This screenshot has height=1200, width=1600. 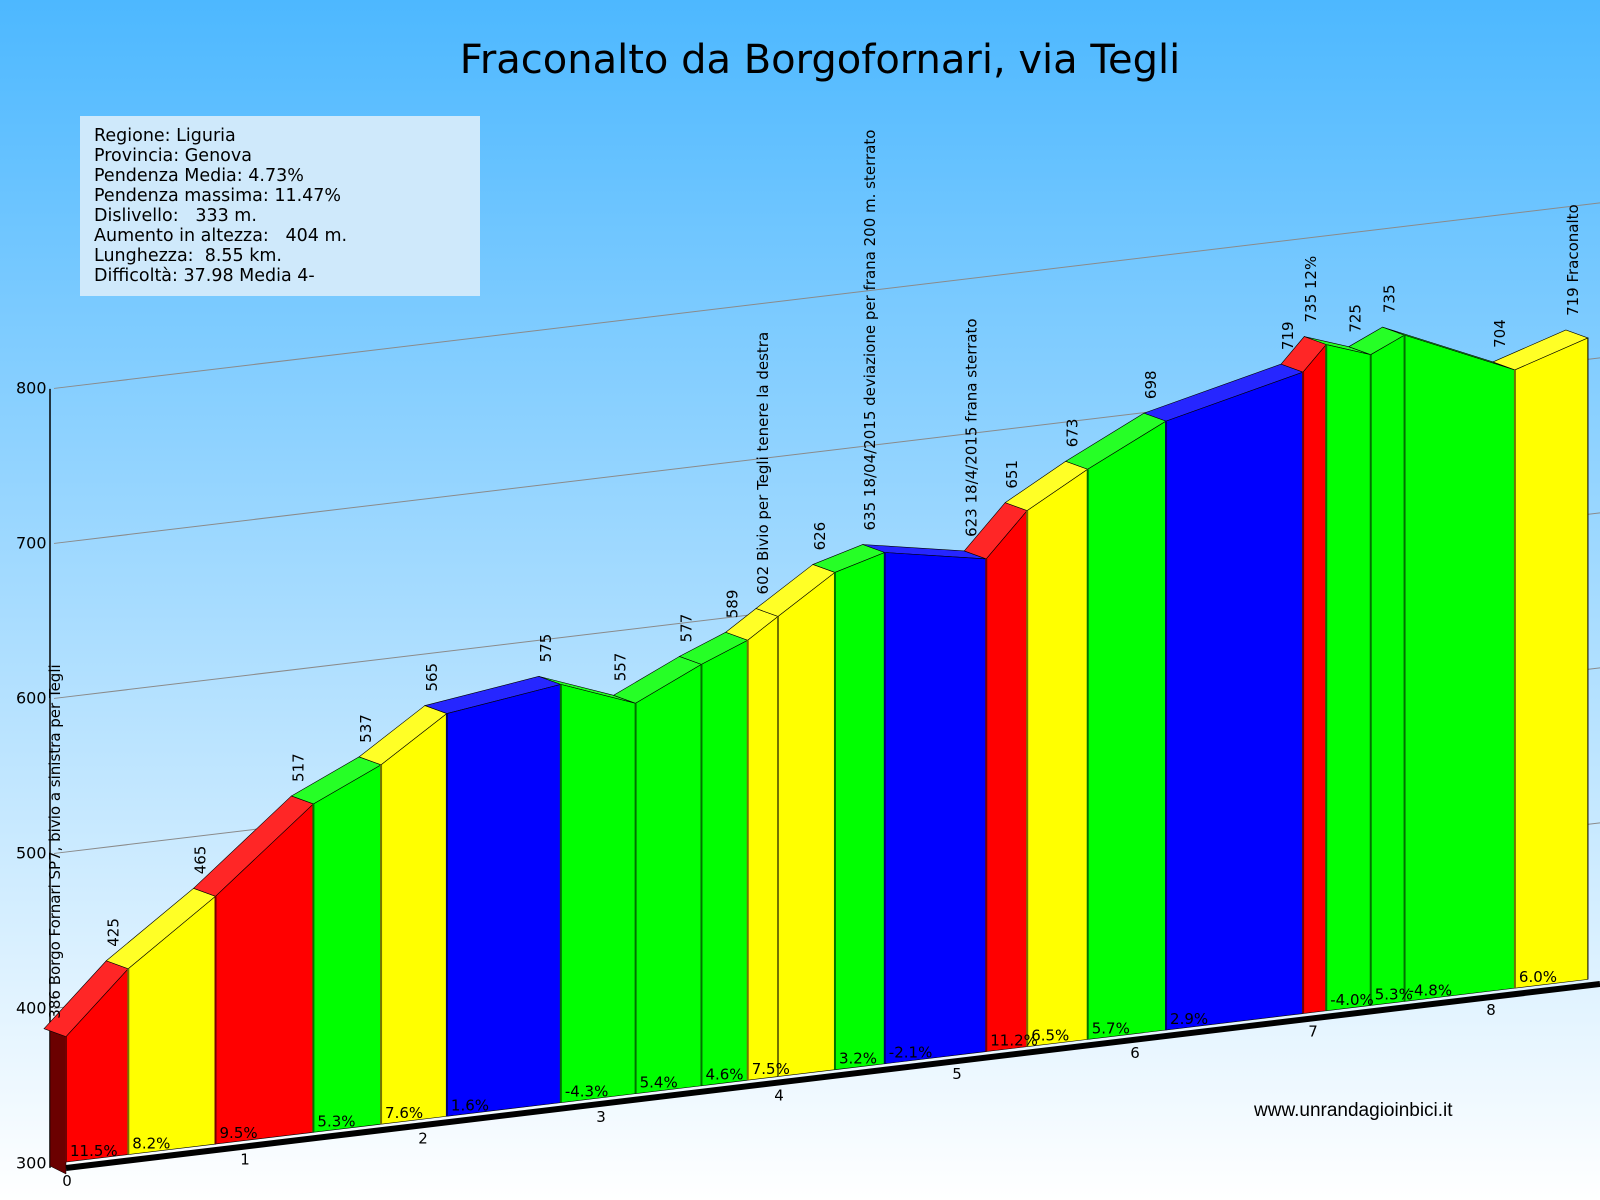 I want to click on elevation-label: 602 Bivio per Tegli tenere la destra, so click(x=763, y=463).